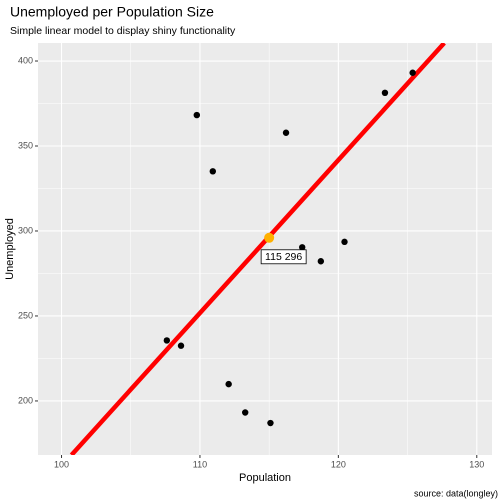  What do you see at coordinates (200, 464) in the screenshot?
I see `x-tick-label: 110` at bounding box center [200, 464].